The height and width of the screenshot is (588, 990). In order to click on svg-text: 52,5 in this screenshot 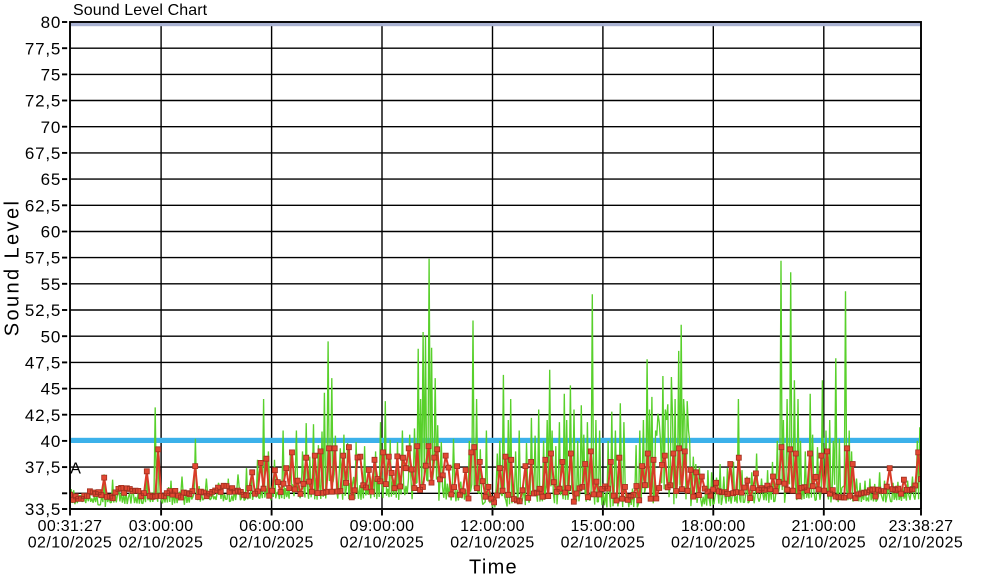, I will do `click(43, 310)`.